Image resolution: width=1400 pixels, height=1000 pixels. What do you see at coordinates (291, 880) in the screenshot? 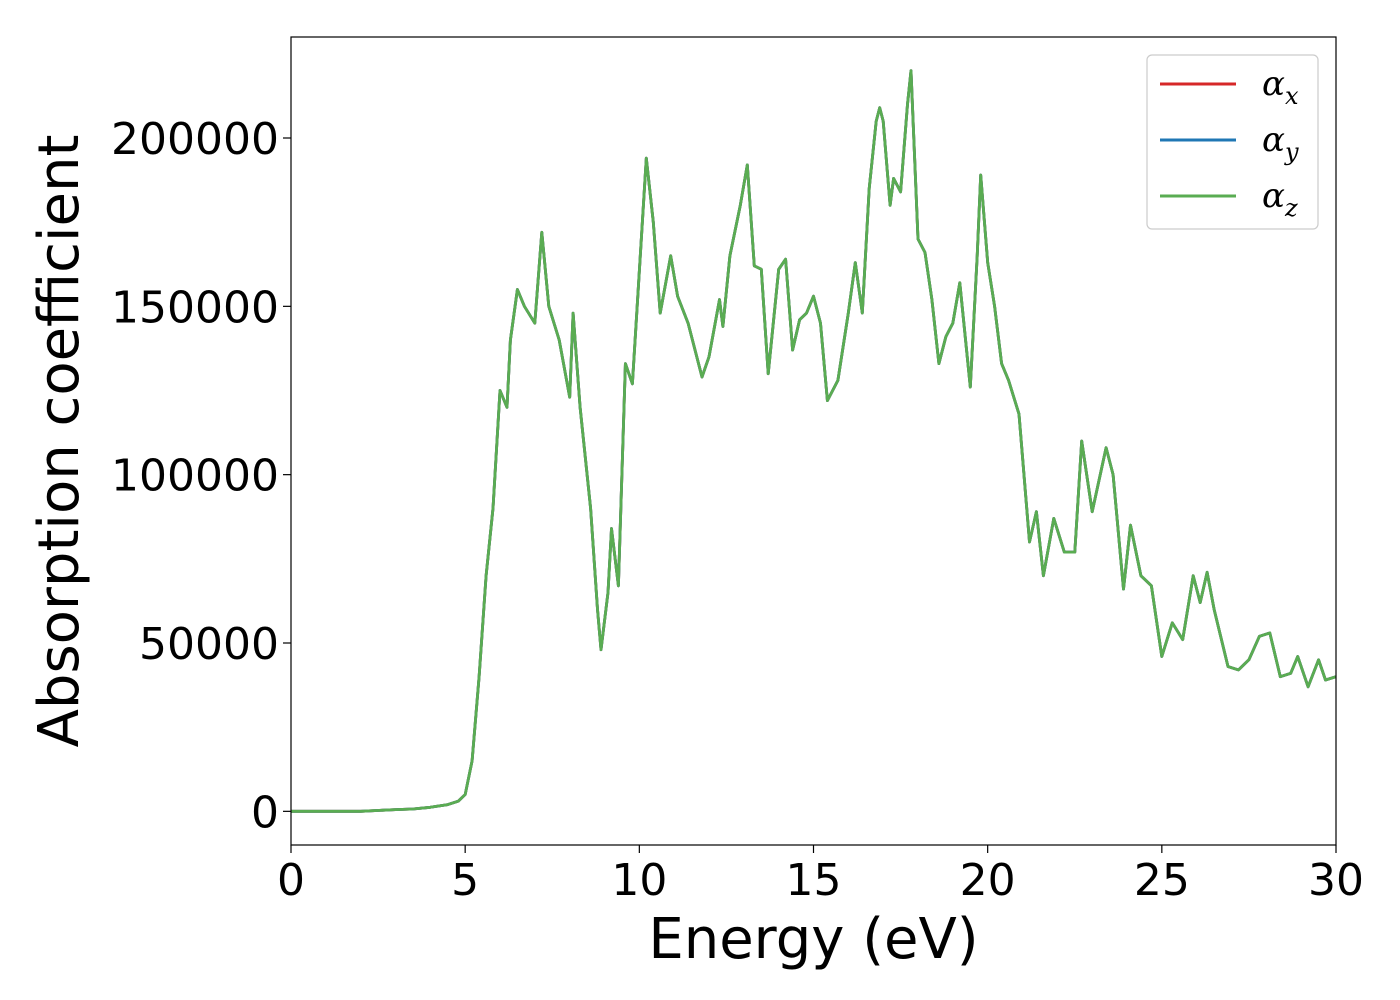
I see `x-tick-label: 0` at bounding box center [291, 880].